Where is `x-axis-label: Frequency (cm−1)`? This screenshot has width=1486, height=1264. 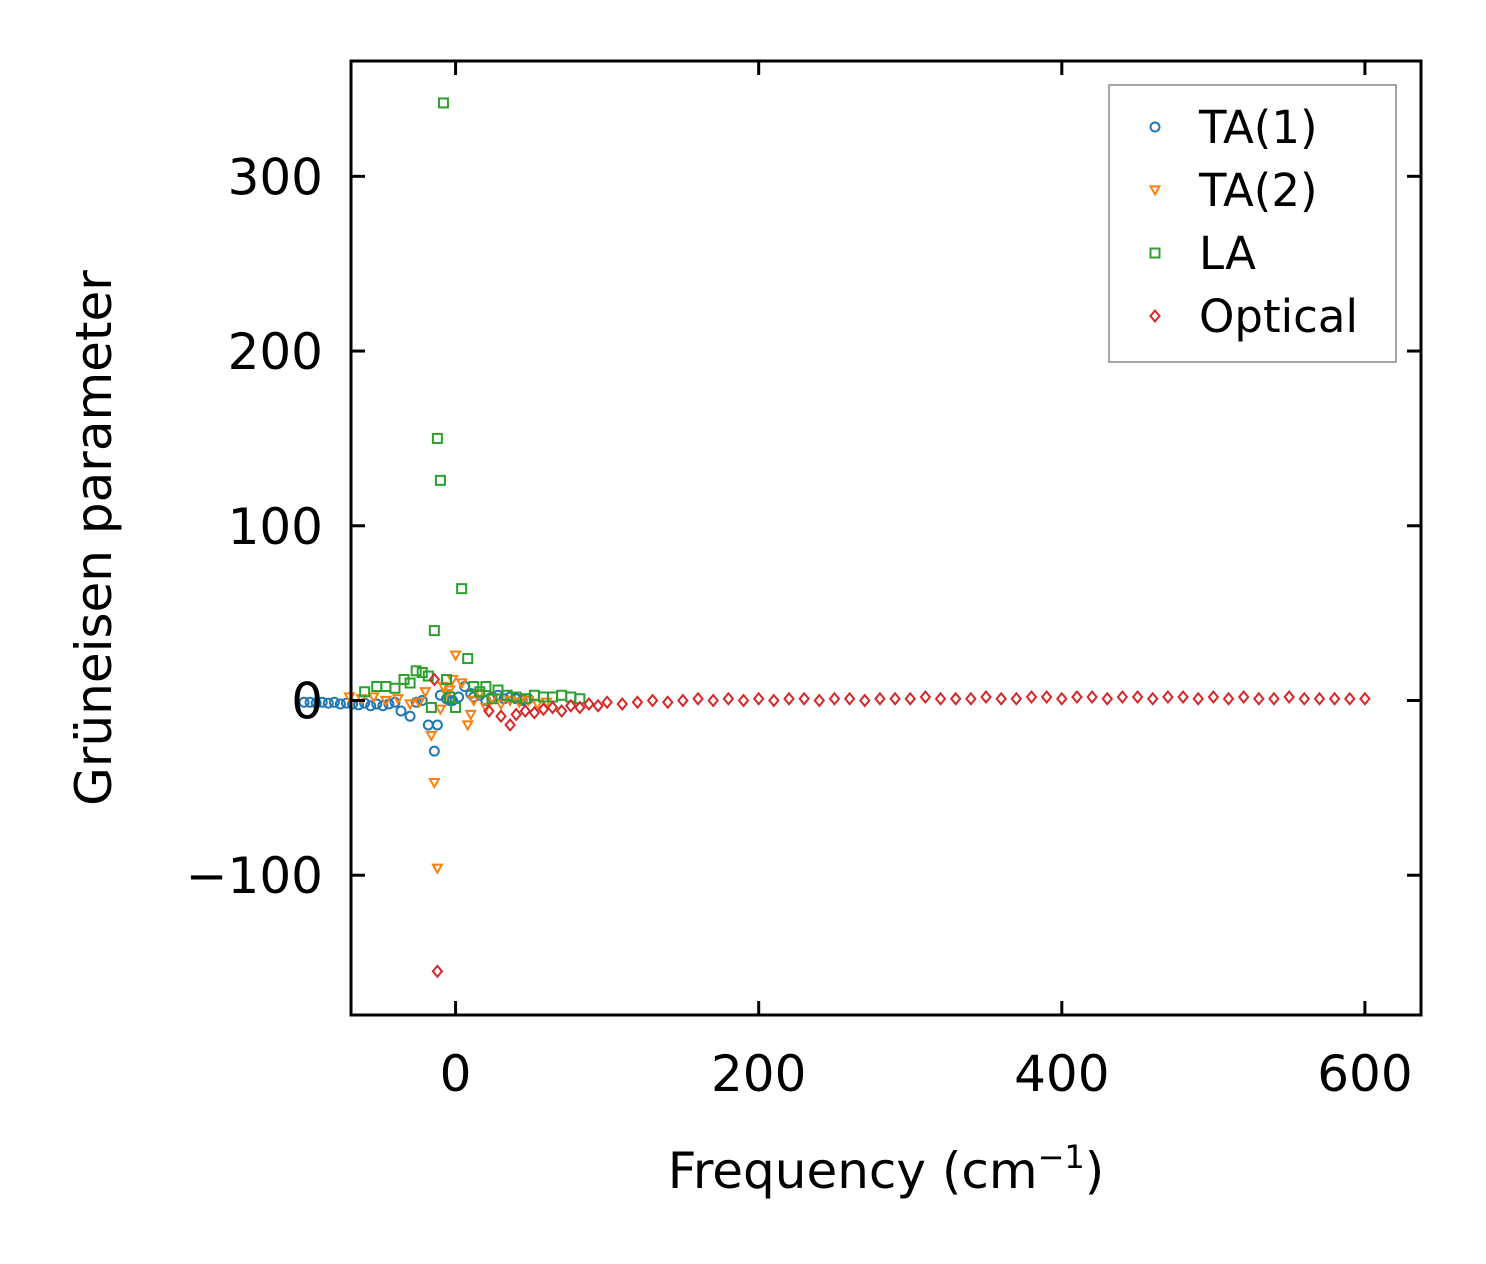
x-axis-label: Frequency (cm−1) is located at coordinates (886, 1169).